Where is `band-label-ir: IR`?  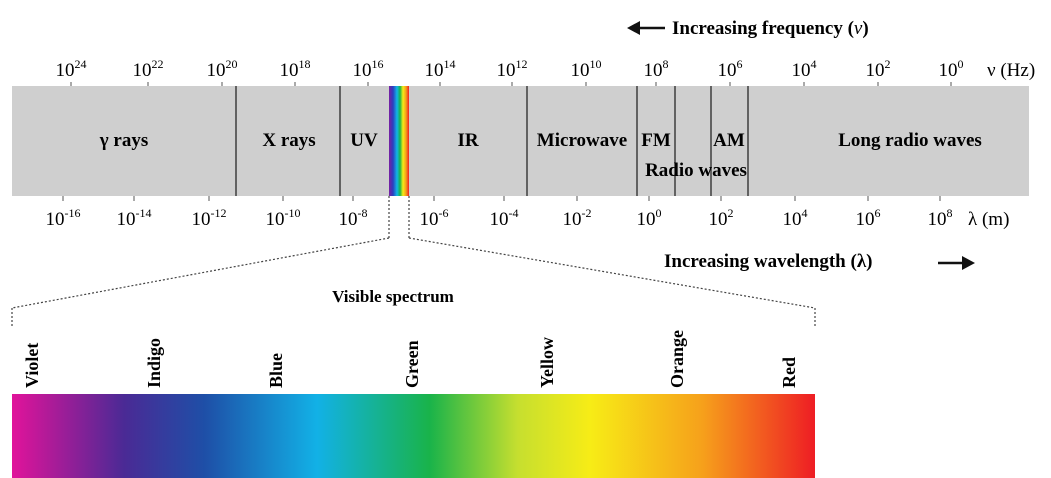 band-label-ir: IR is located at coordinates (467, 140).